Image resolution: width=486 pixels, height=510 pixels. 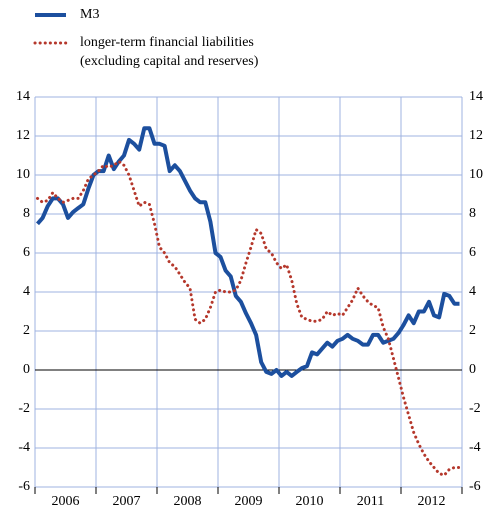 What do you see at coordinates (370, 501) in the screenshot?
I see `x-tick-label: 2011` at bounding box center [370, 501].